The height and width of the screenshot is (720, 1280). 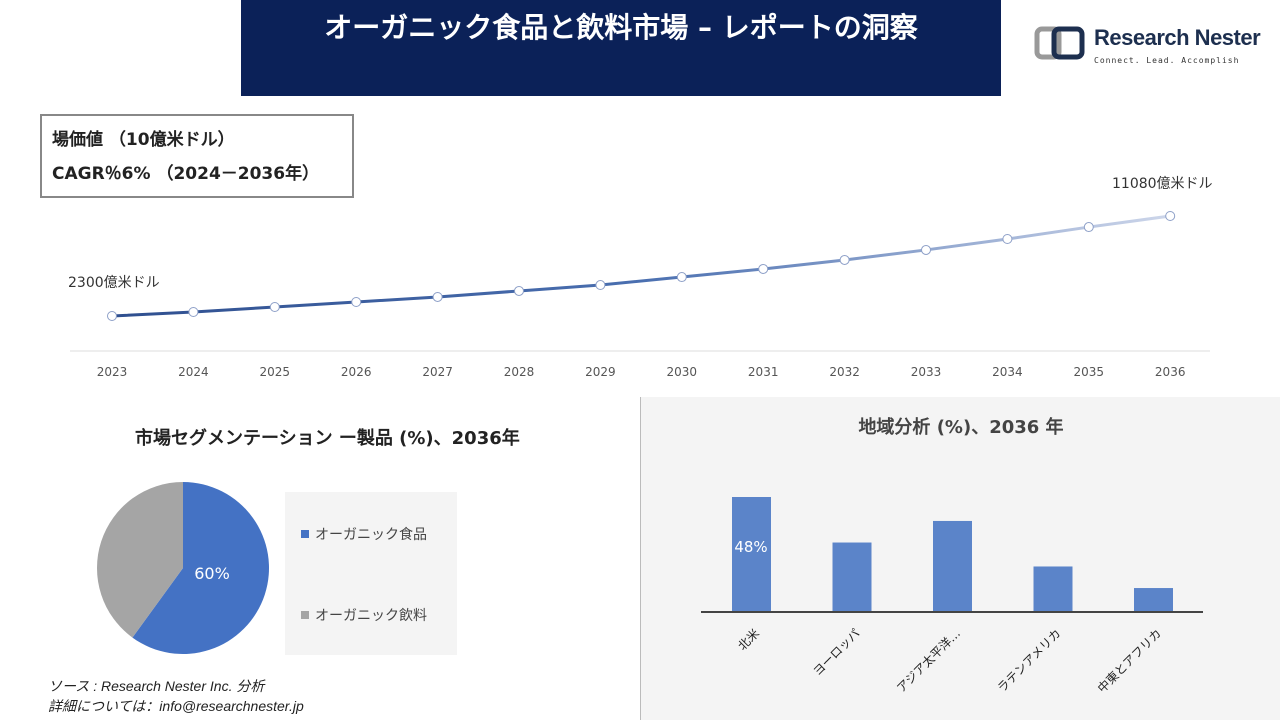 What do you see at coordinates (1170, 372) in the screenshot?
I see `x-tick-label: 2036` at bounding box center [1170, 372].